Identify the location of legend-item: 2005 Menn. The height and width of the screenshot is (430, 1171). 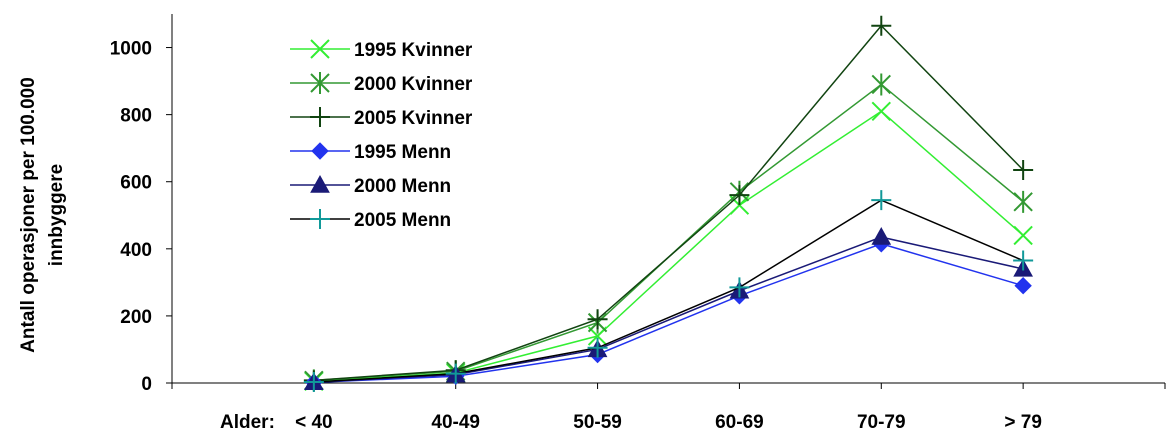
(370, 220).